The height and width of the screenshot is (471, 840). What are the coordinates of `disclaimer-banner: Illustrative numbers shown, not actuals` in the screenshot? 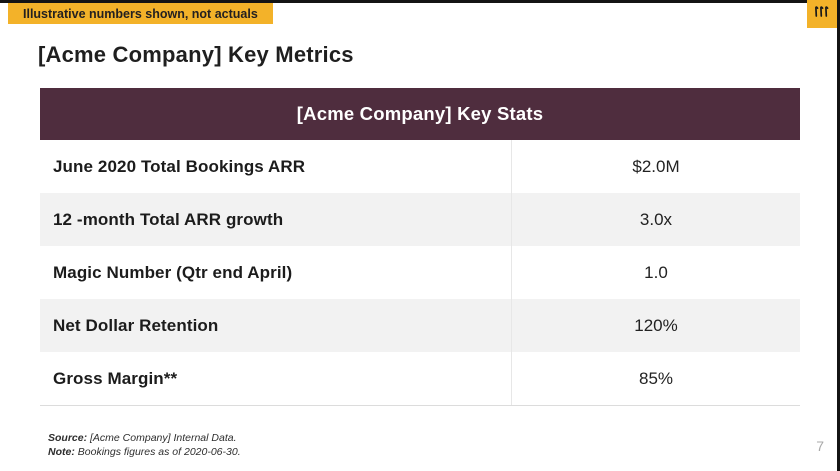 It's located at (140, 13).